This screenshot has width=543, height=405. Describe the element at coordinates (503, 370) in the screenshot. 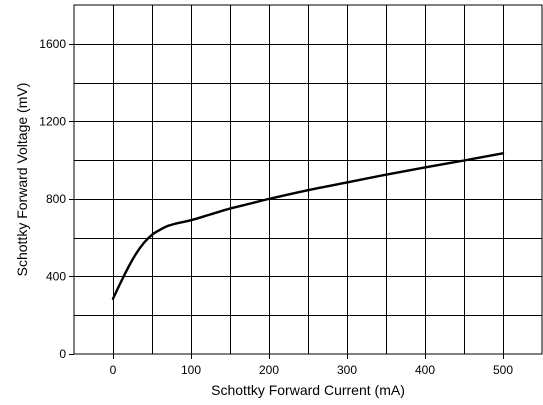

I see `x-tick-label: 500` at that location.